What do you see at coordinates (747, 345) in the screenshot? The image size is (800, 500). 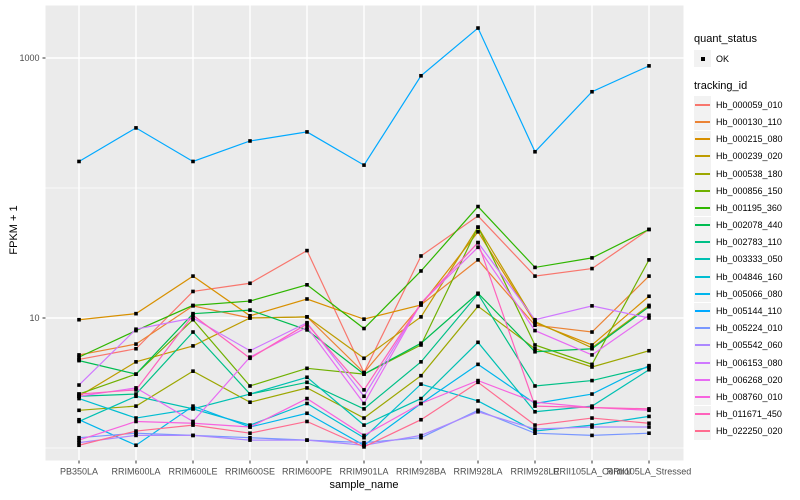 I see `legend-item-Hb_005542_060: Hb_005542_060` at bounding box center [747, 345].